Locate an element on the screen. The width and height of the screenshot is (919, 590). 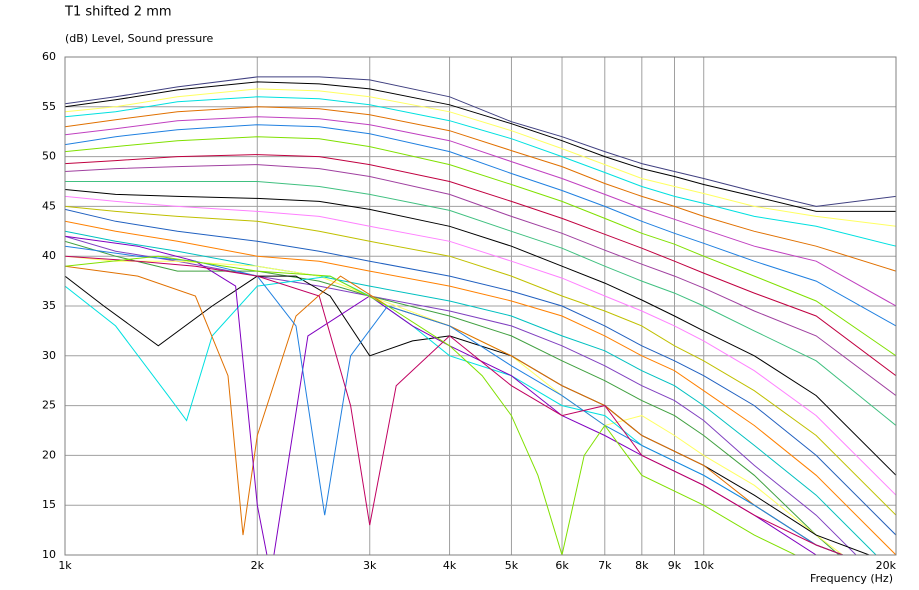
y-tick-label: 35 is located at coordinates (49, 305).